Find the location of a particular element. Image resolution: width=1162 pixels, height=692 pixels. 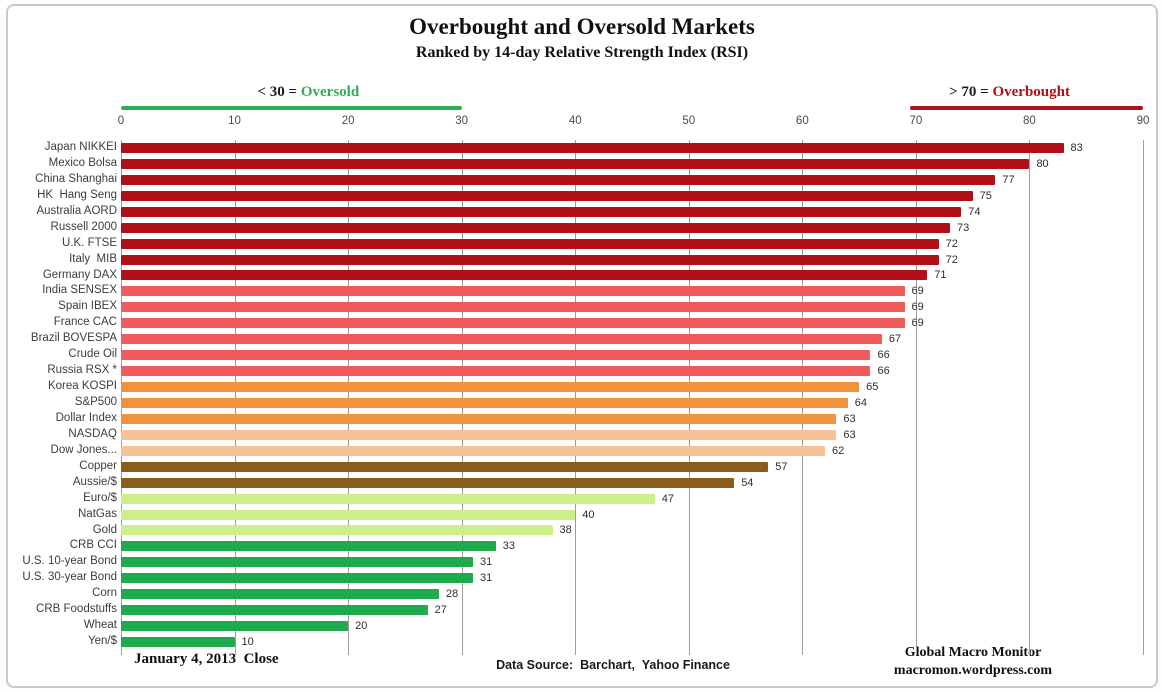

value-label: 74 is located at coordinates (974, 211).